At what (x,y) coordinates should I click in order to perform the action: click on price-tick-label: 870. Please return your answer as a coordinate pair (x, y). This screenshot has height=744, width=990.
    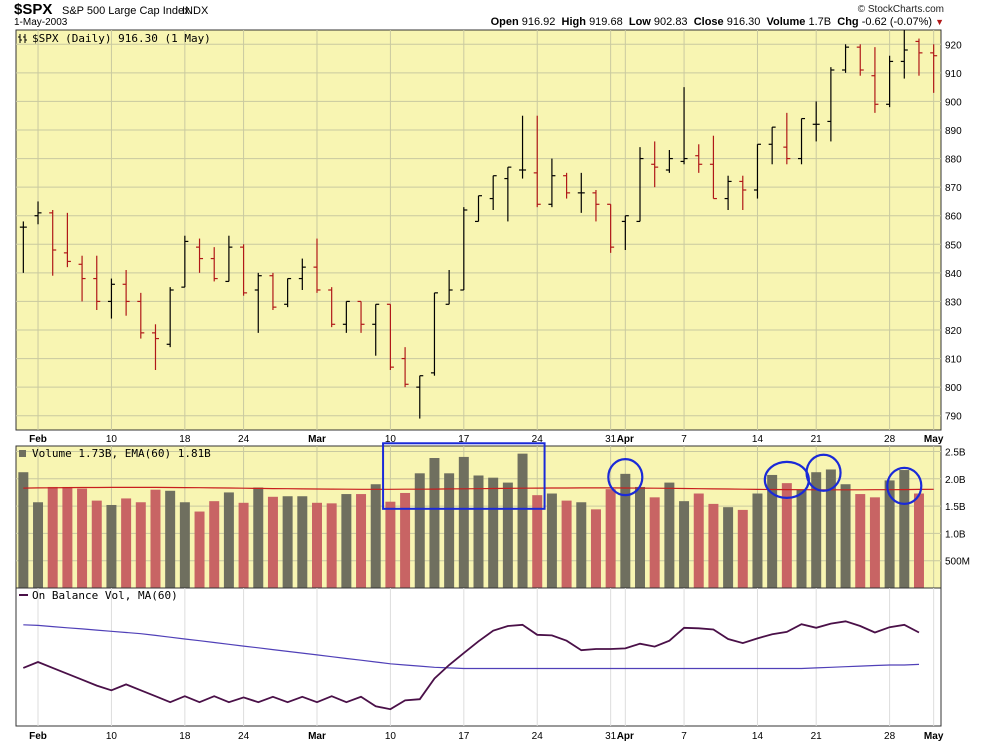
    Looking at the image, I should click on (953, 188).